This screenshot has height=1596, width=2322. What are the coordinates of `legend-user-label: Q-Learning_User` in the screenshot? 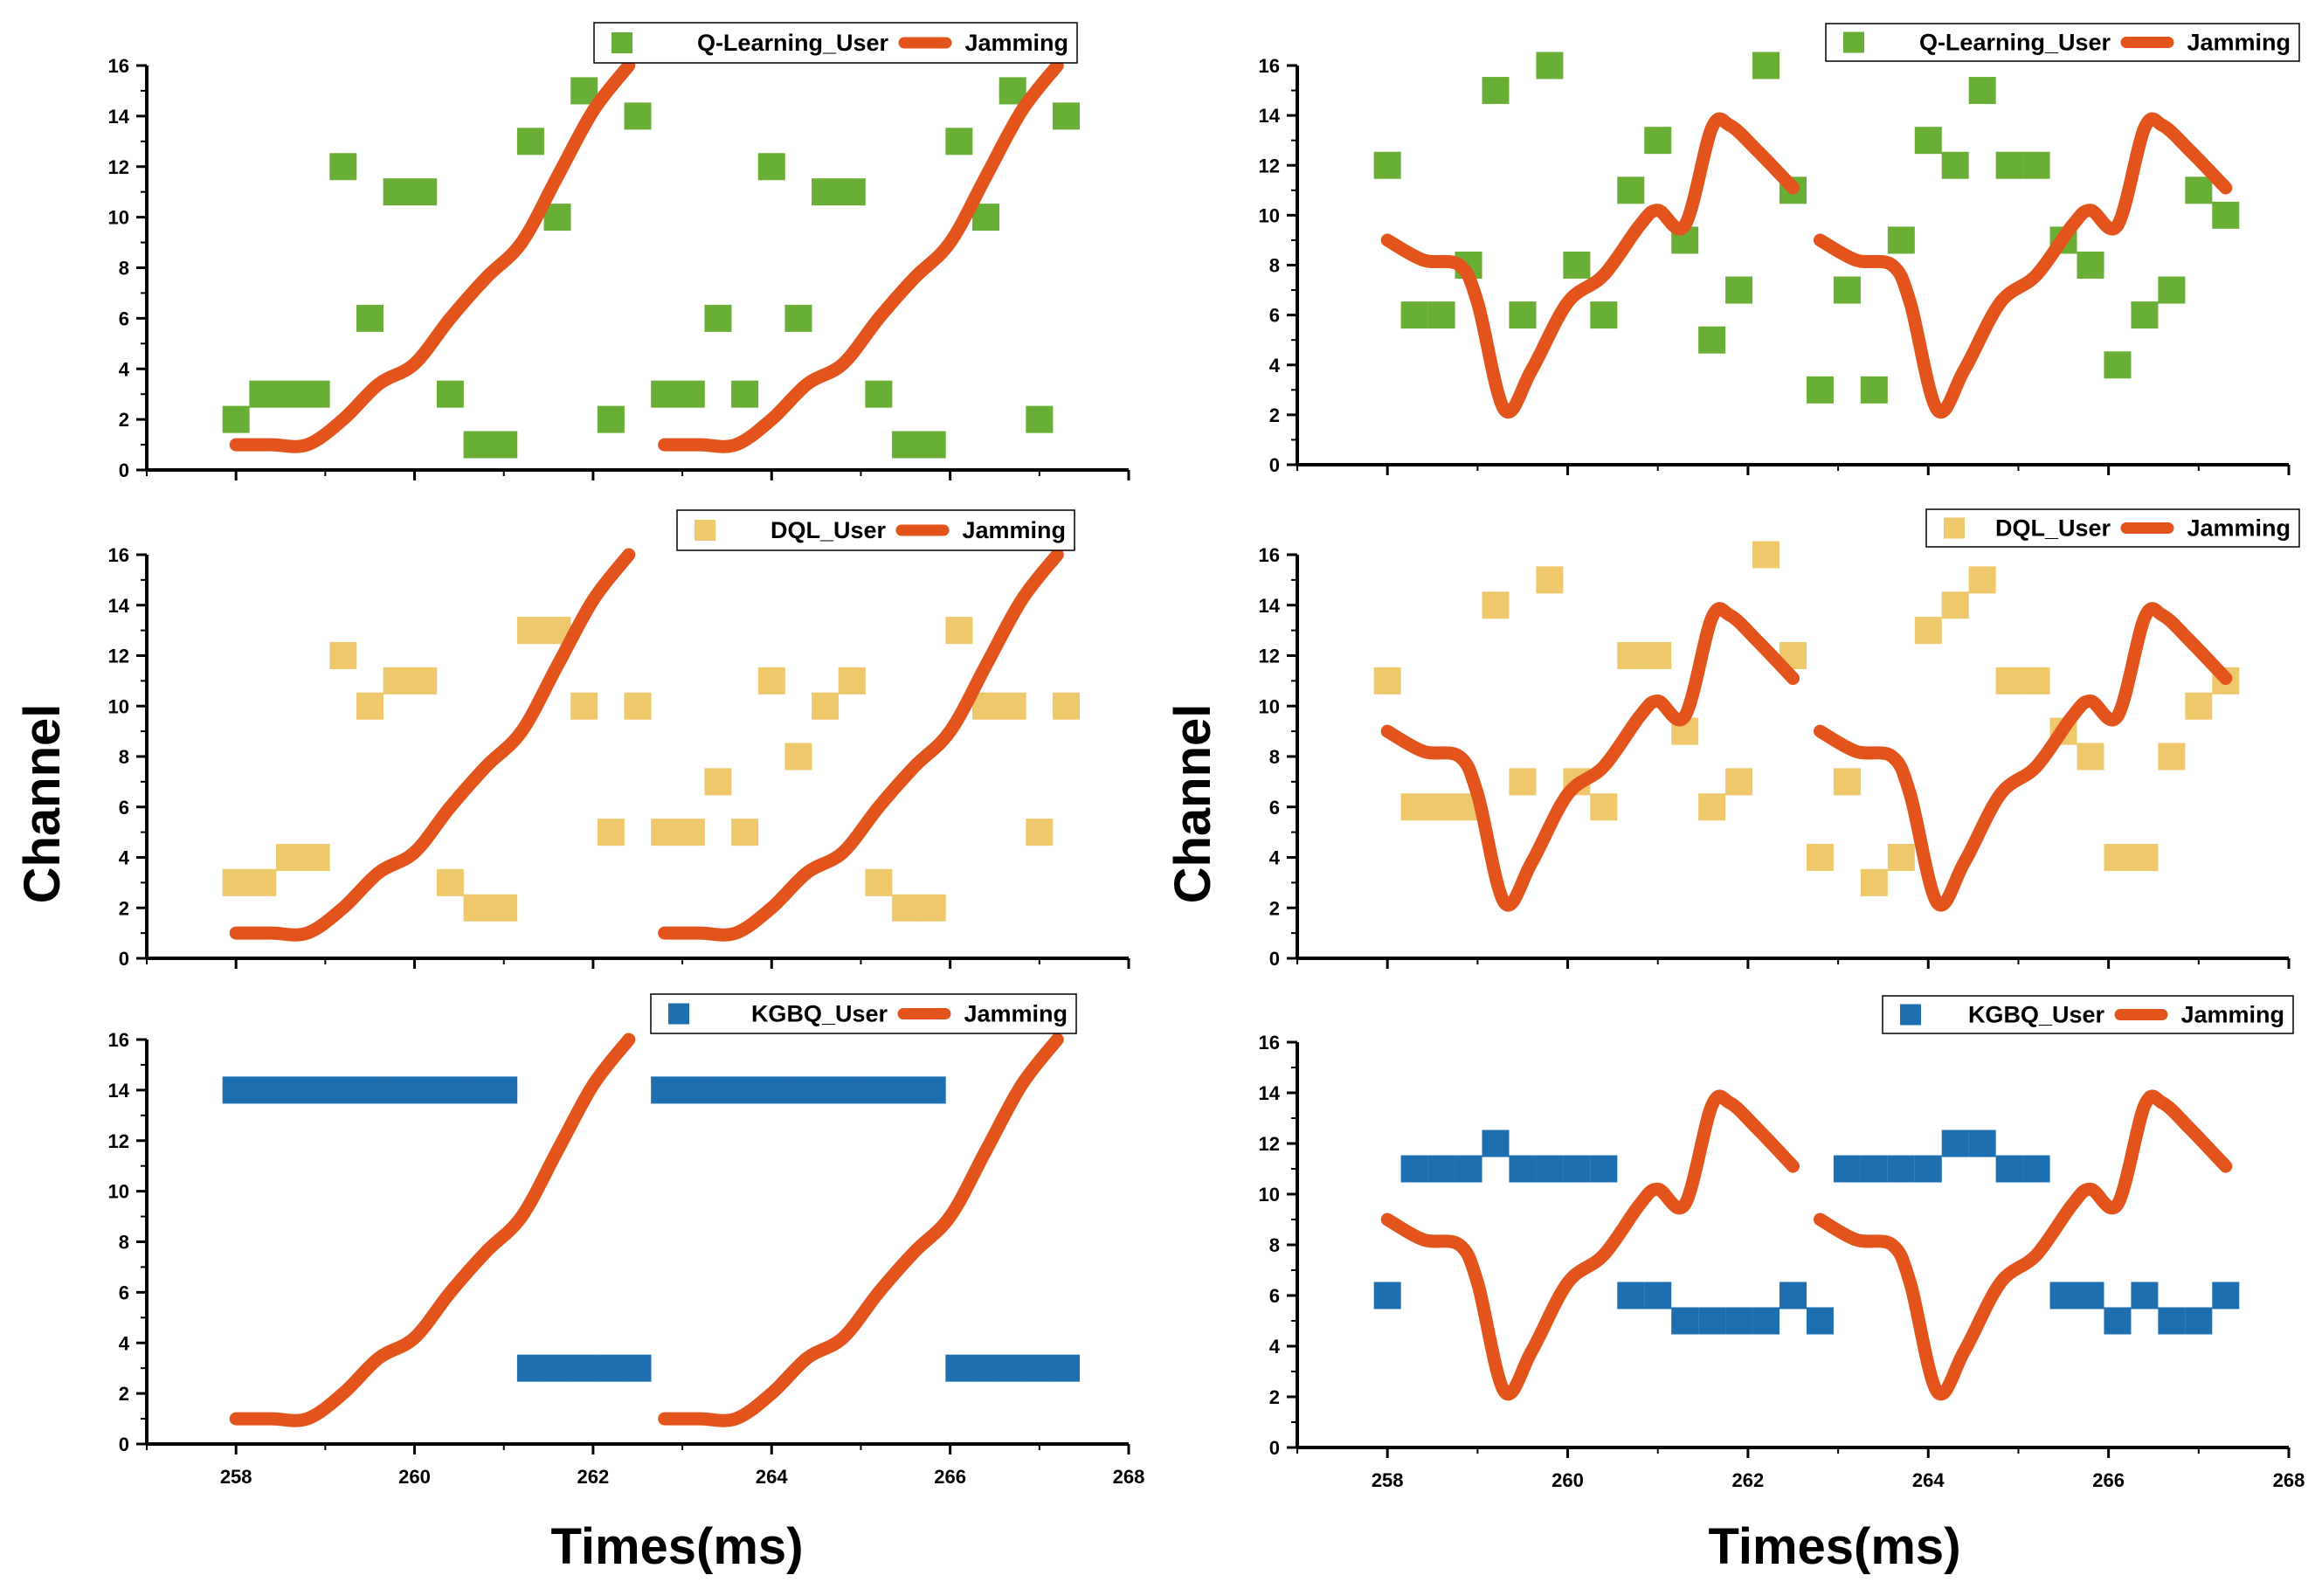 It's located at (2015, 43).